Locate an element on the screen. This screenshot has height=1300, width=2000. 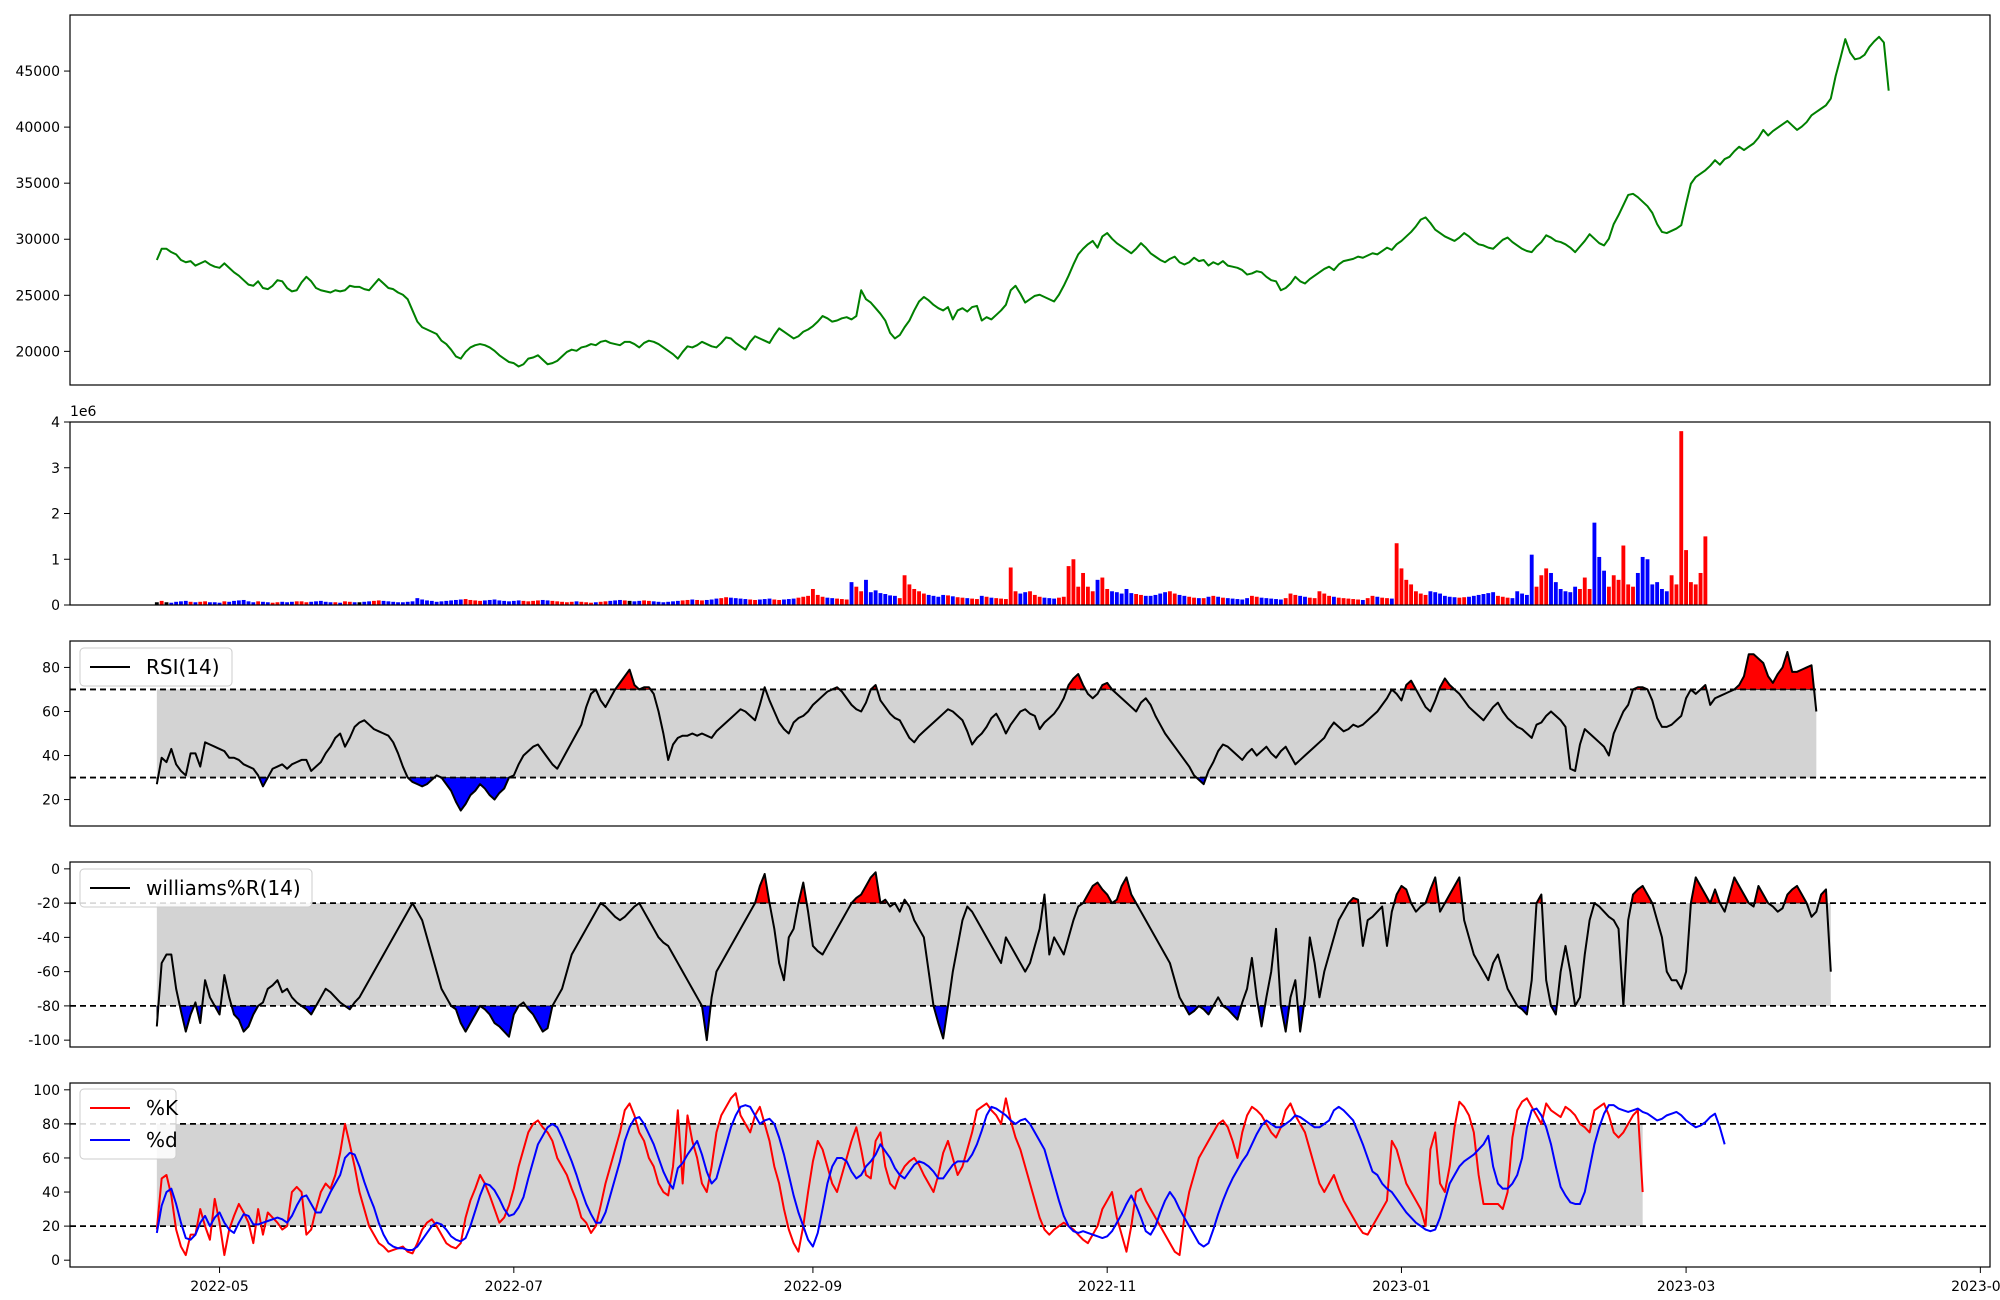
williams-r-legend-box is located at coordinates (196, 888).